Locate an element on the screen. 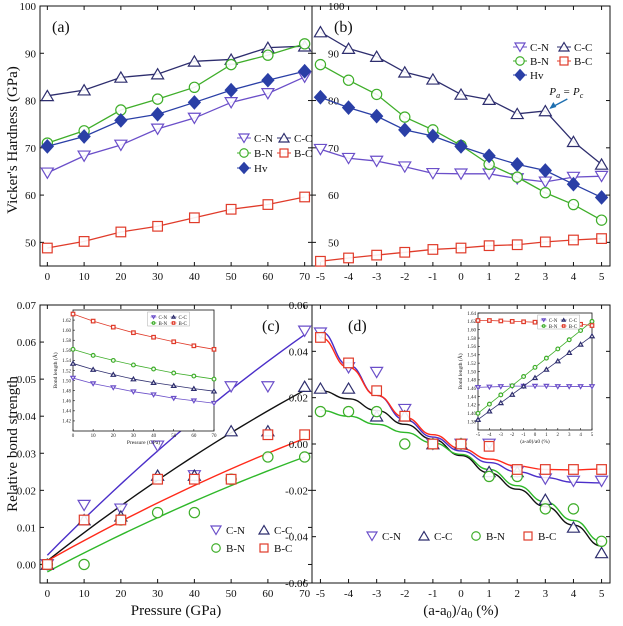 The width and height of the screenshot is (623, 626). panel-d-xtick-label: 2 is located at coordinates (517, 594).